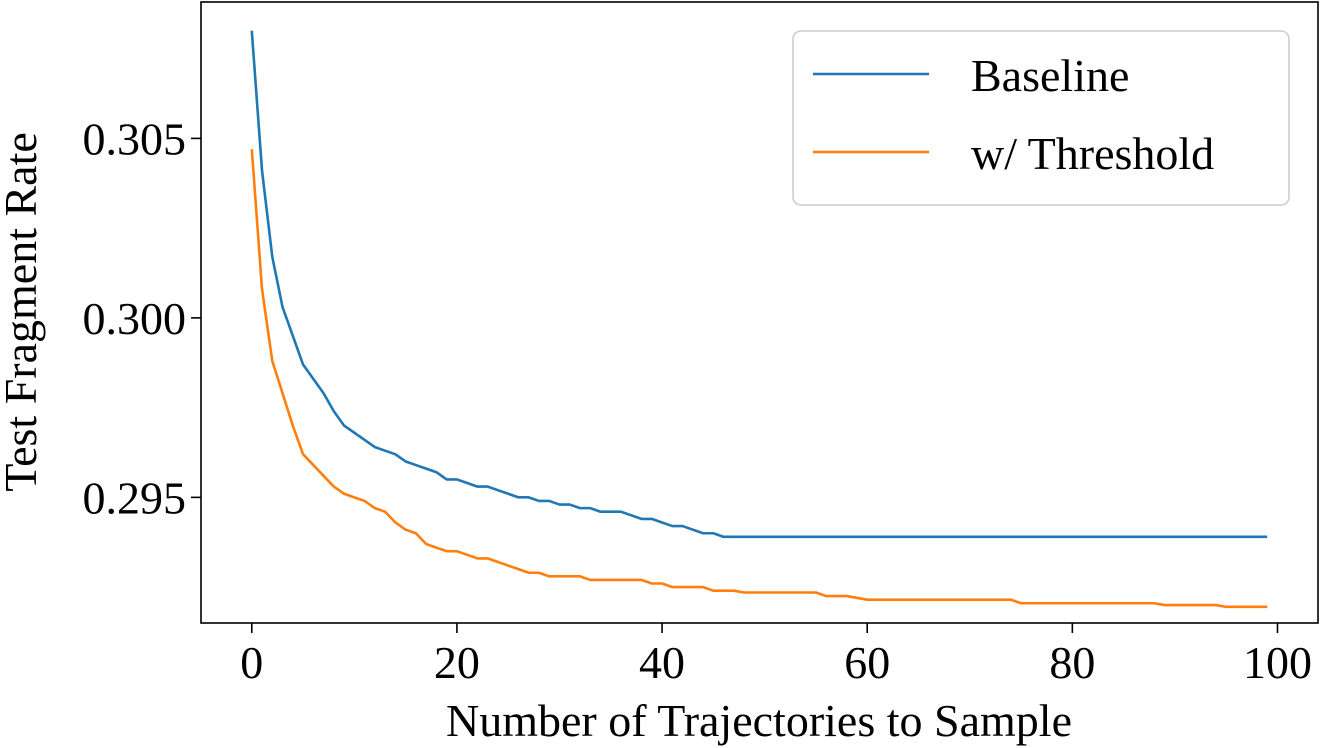  Describe the element at coordinates (759, 720) in the screenshot. I see `x-axis-label: Number of Trajectories to Sample` at that location.